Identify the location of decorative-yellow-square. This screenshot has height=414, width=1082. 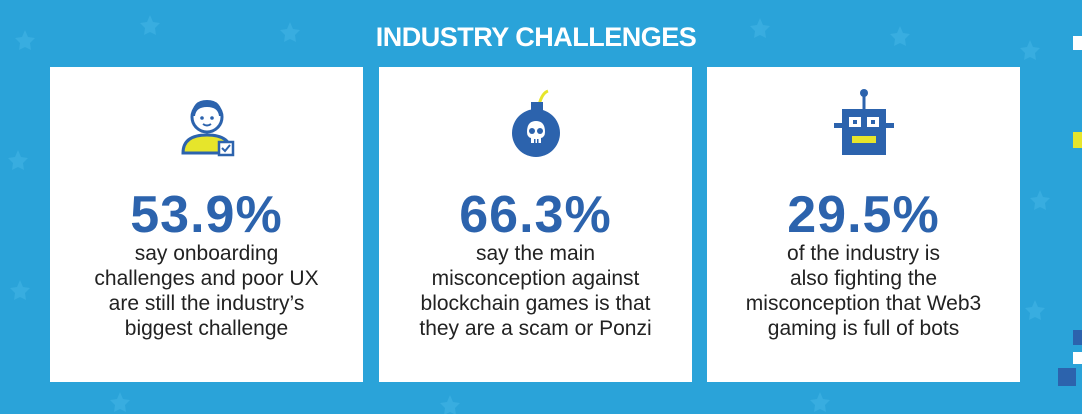
(1077, 140).